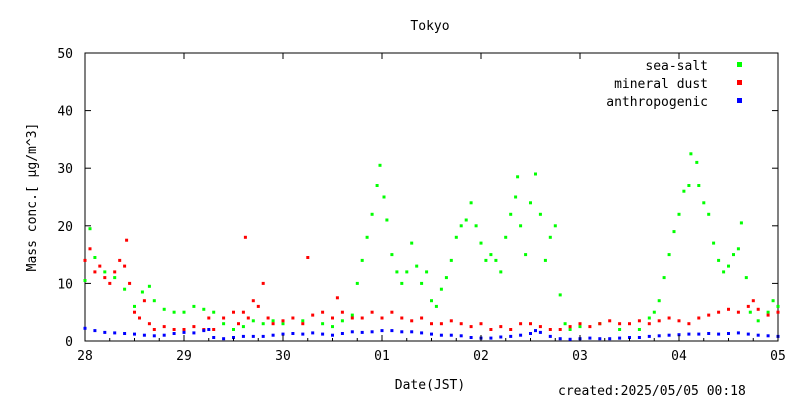  I want to click on y-tick-label: 10, so click(65, 284).